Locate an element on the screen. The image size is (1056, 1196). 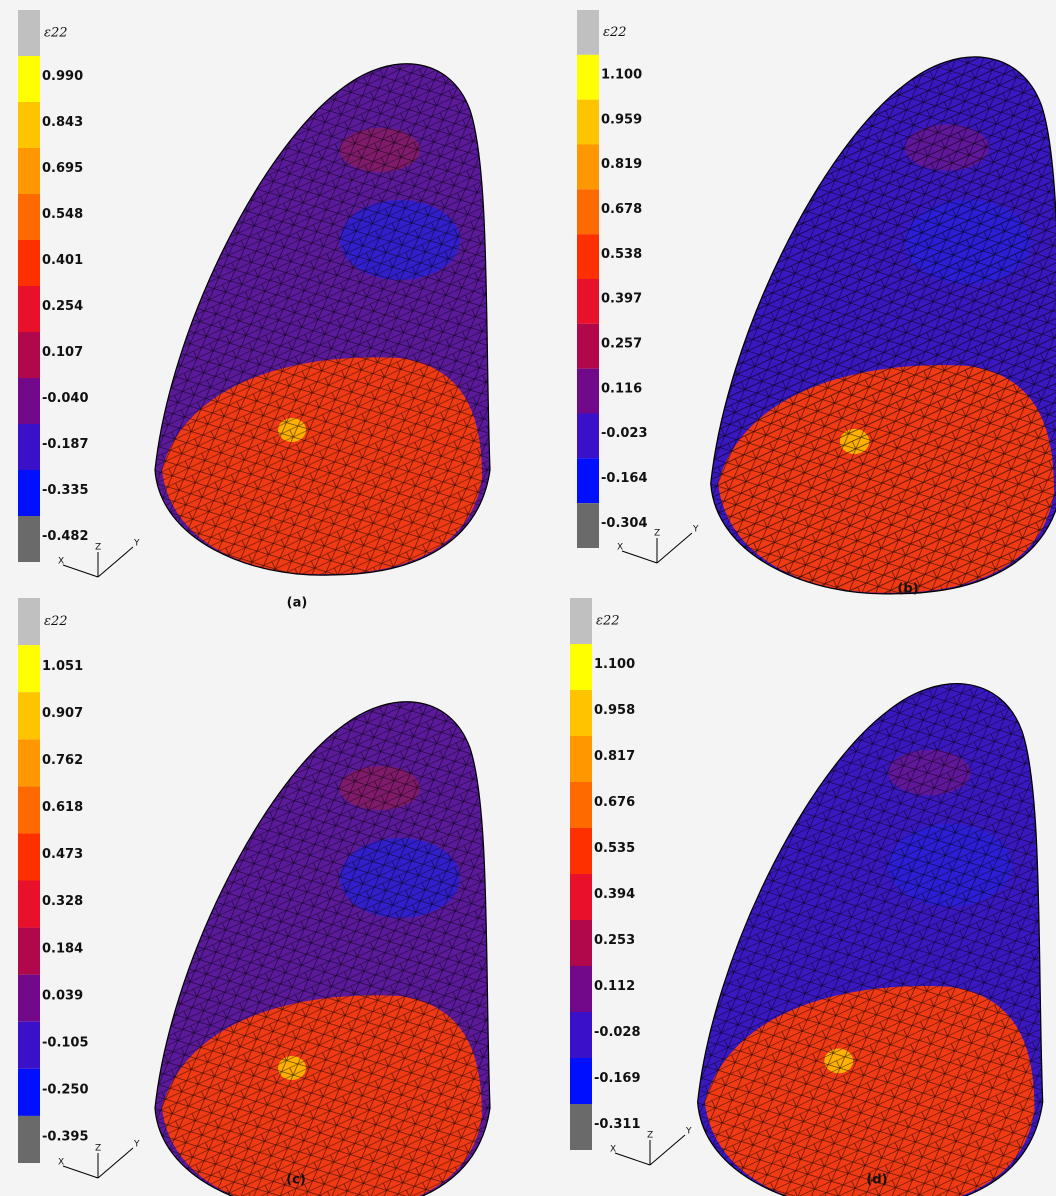
caption: (c) is located at coordinates (296, 1180).